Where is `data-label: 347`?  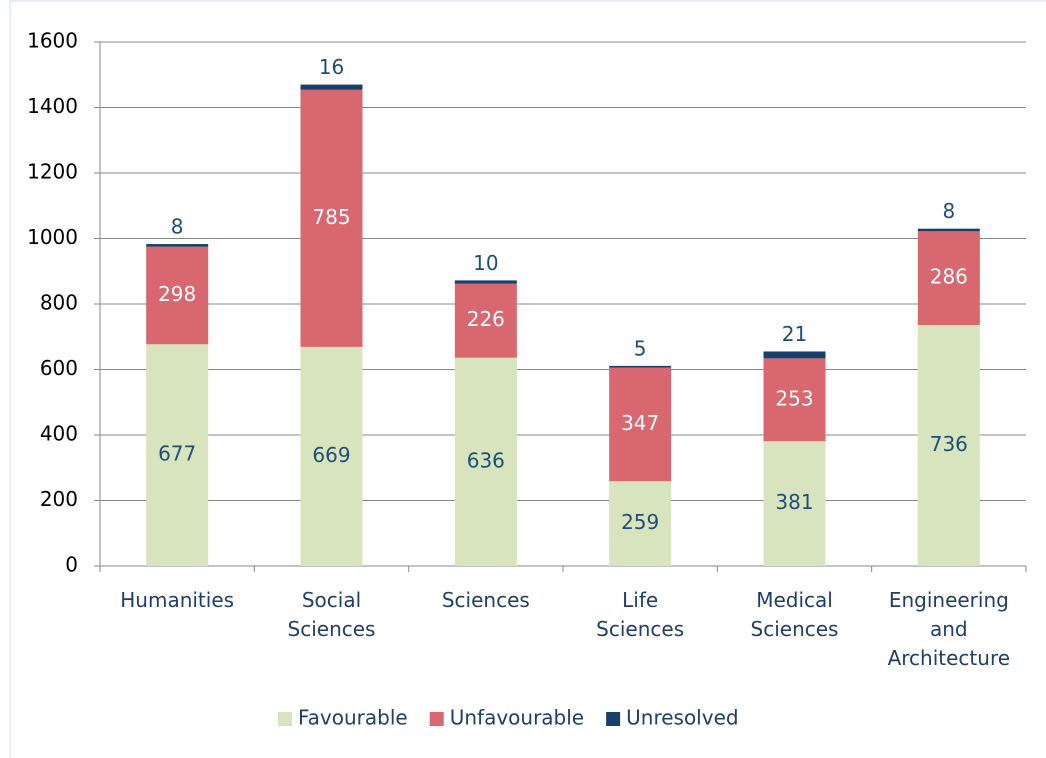
data-label: 347 is located at coordinates (640, 423).